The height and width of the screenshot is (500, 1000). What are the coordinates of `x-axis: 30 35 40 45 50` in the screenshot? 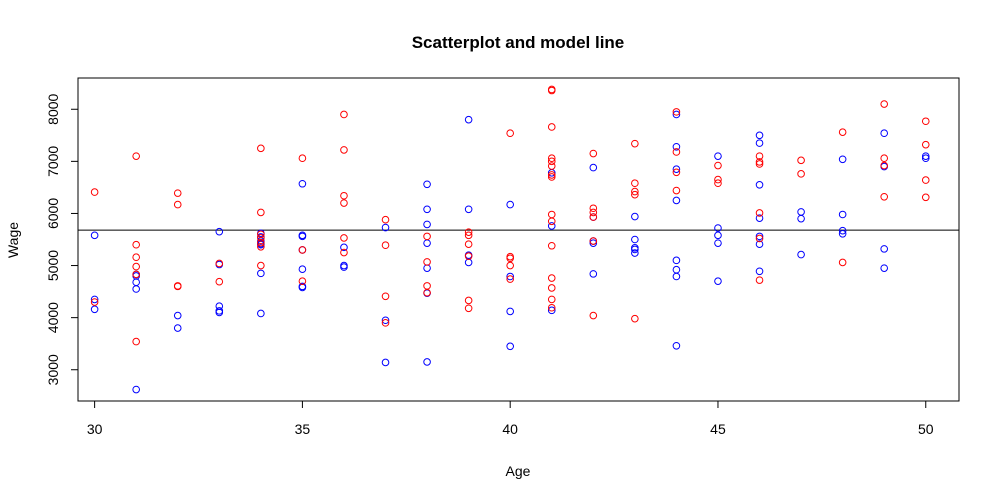 It's located at (510, 418).